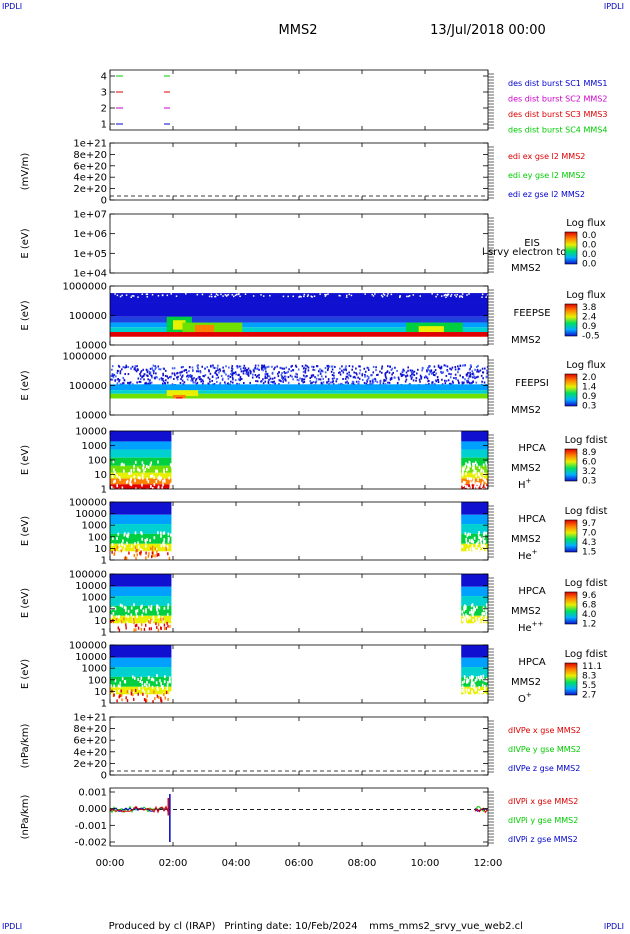 This screenshot has width=630, height=934. Describe the element at coordinates (299, 531) in the screenshot. I see `spectrogram-hpca_he` at that location.